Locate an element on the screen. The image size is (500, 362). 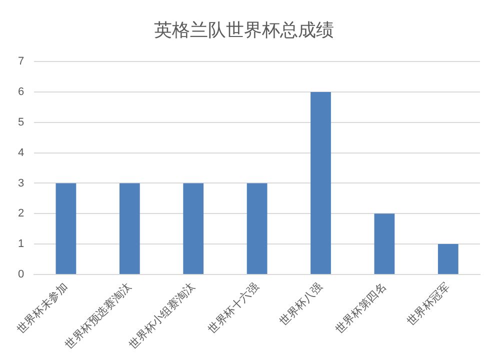
y-tick-label: 4 is located at coordinates (21, 152).